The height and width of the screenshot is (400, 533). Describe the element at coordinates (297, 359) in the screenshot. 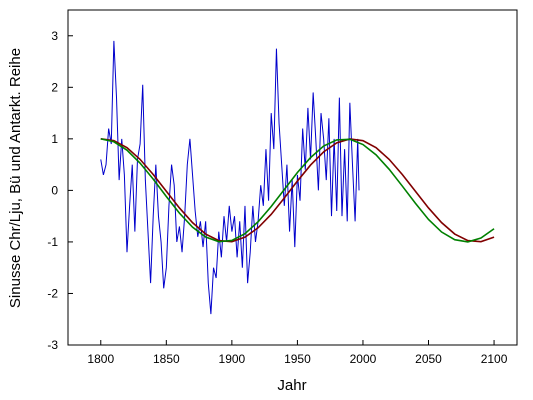

I see `x-tick-label: 1950` at that location.